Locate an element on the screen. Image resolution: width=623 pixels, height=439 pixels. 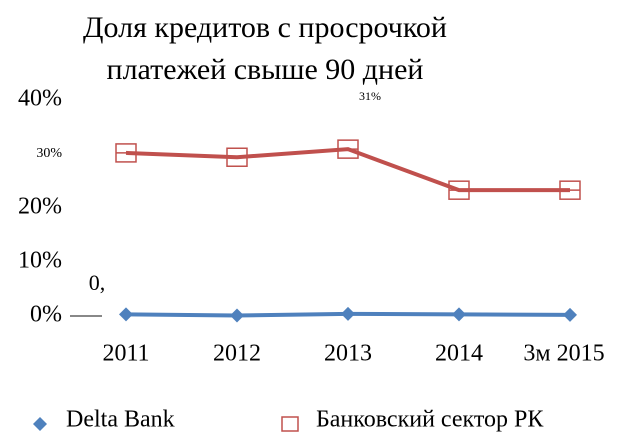
y-tick-label: 20% is located at coordinates (40, 207).